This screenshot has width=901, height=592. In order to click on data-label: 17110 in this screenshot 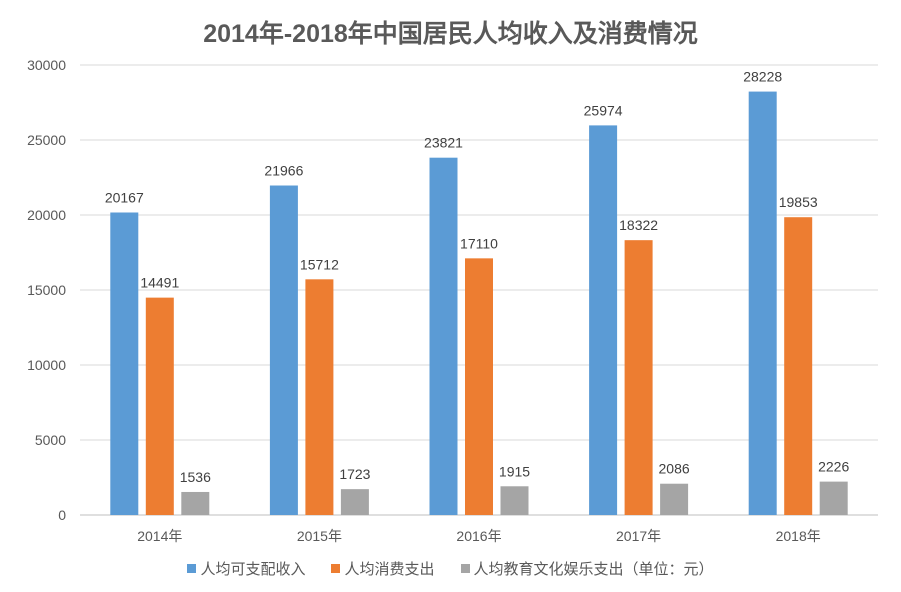, I will do `click(479, 243)`.